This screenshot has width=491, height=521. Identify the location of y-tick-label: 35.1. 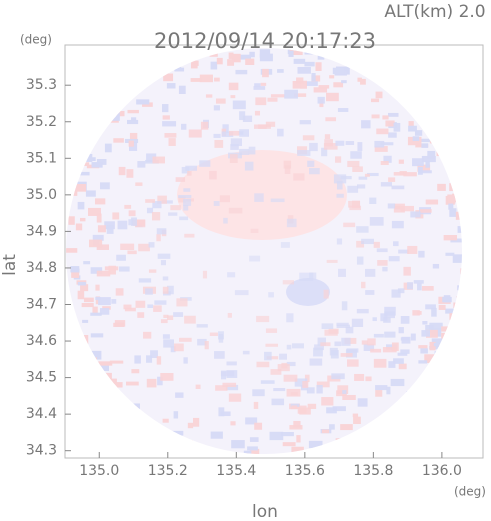
(41, 158).